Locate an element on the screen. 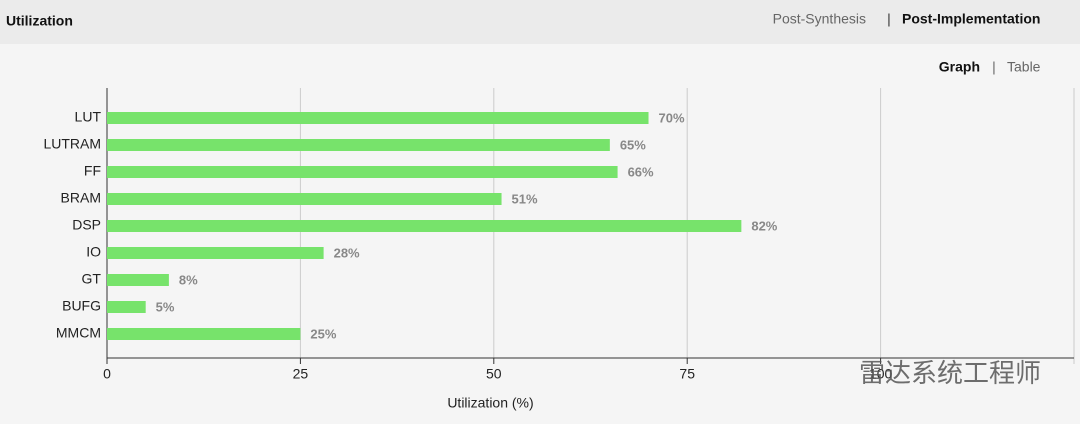  value-label: 66% is located at coordinates (641, 171).